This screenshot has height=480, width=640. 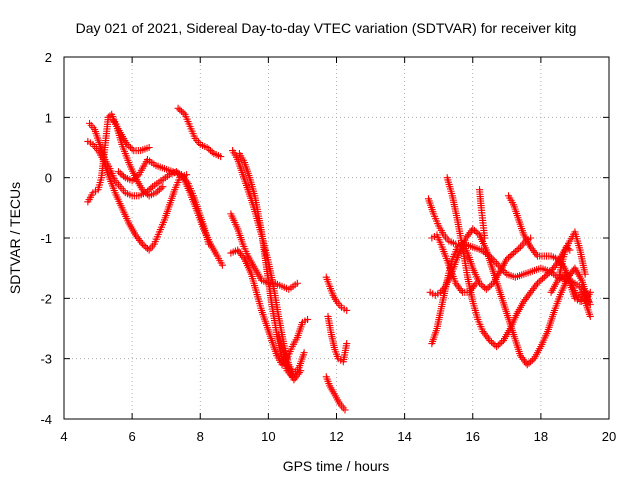 I want to click on y-tick-label: -1, so click(x=46, y=238).